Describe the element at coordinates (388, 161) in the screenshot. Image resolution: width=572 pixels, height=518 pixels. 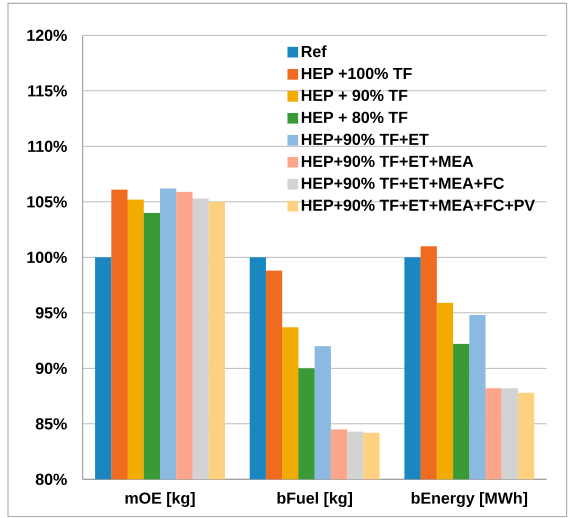
I see `legend-label: HEP+90% TF+ET+MEA` at that location.